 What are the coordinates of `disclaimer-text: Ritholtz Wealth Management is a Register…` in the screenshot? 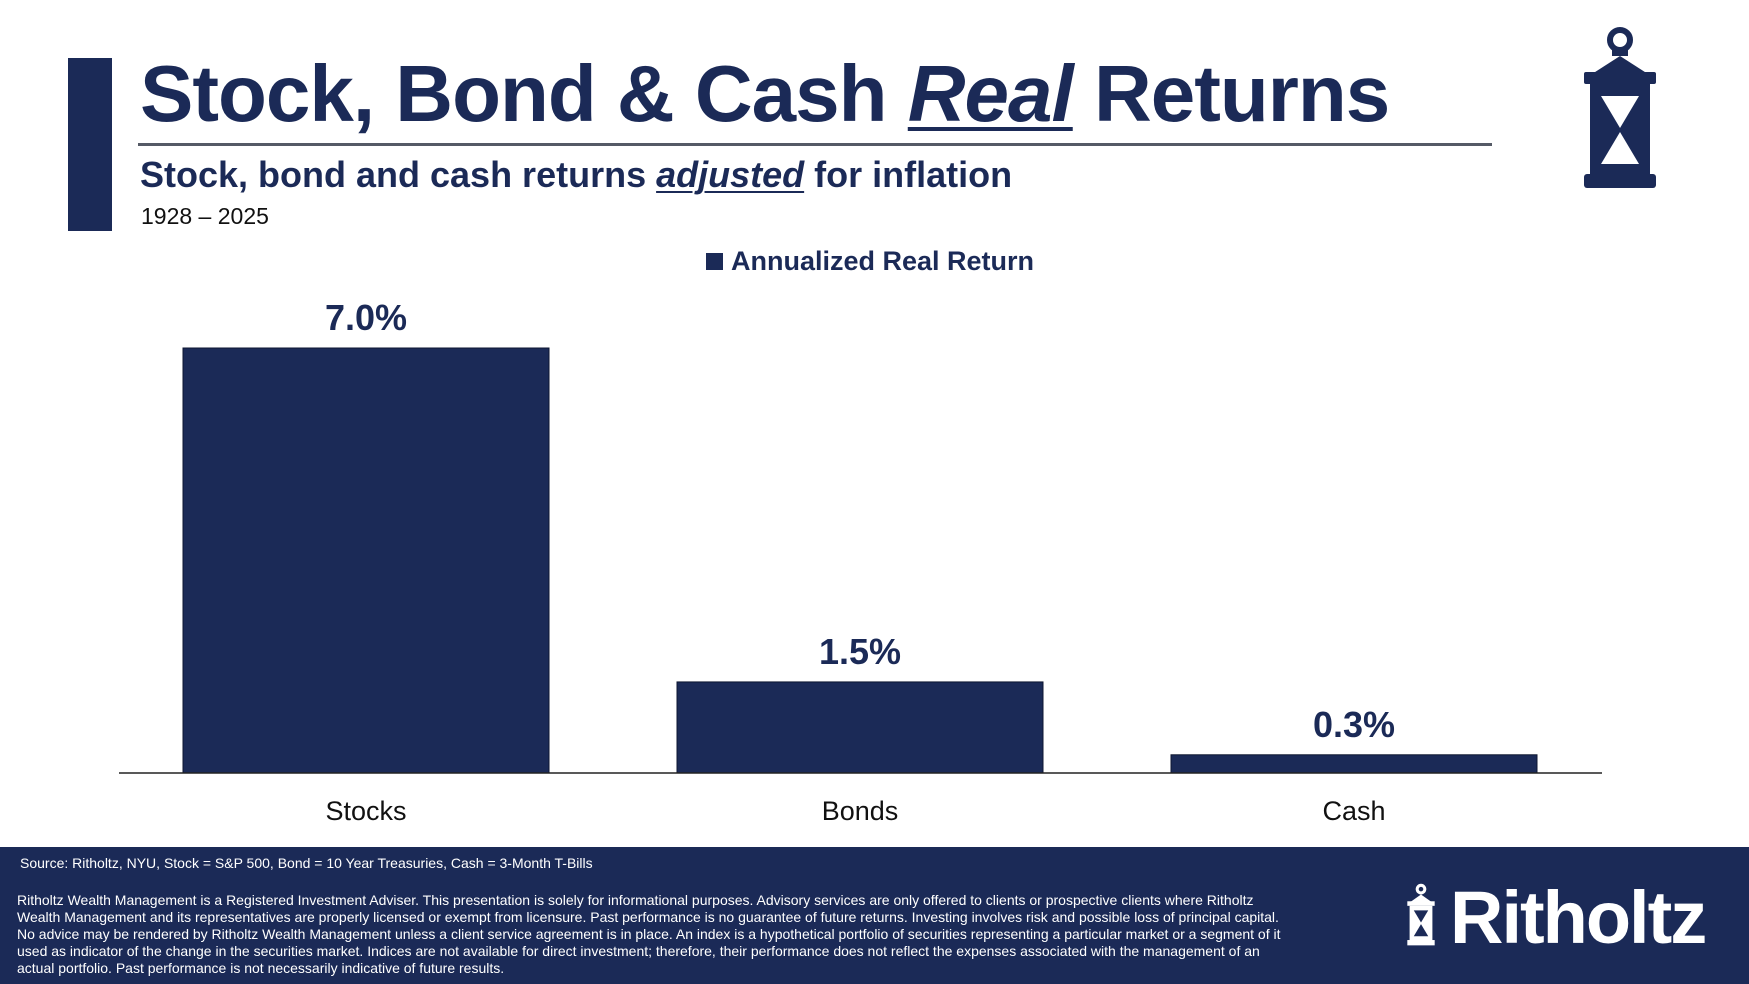 It's located at (649, 934).